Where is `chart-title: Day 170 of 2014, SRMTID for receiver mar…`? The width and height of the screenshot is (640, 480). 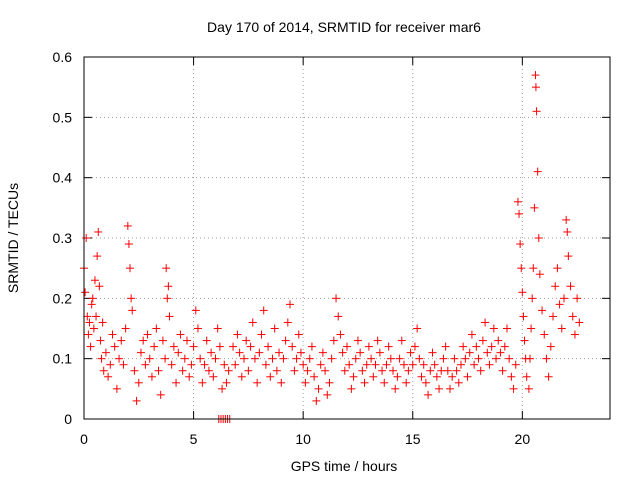 chart-title: Day 170 of 2014, SRMTID for receiver mar… is located at coordinates (344, 27).